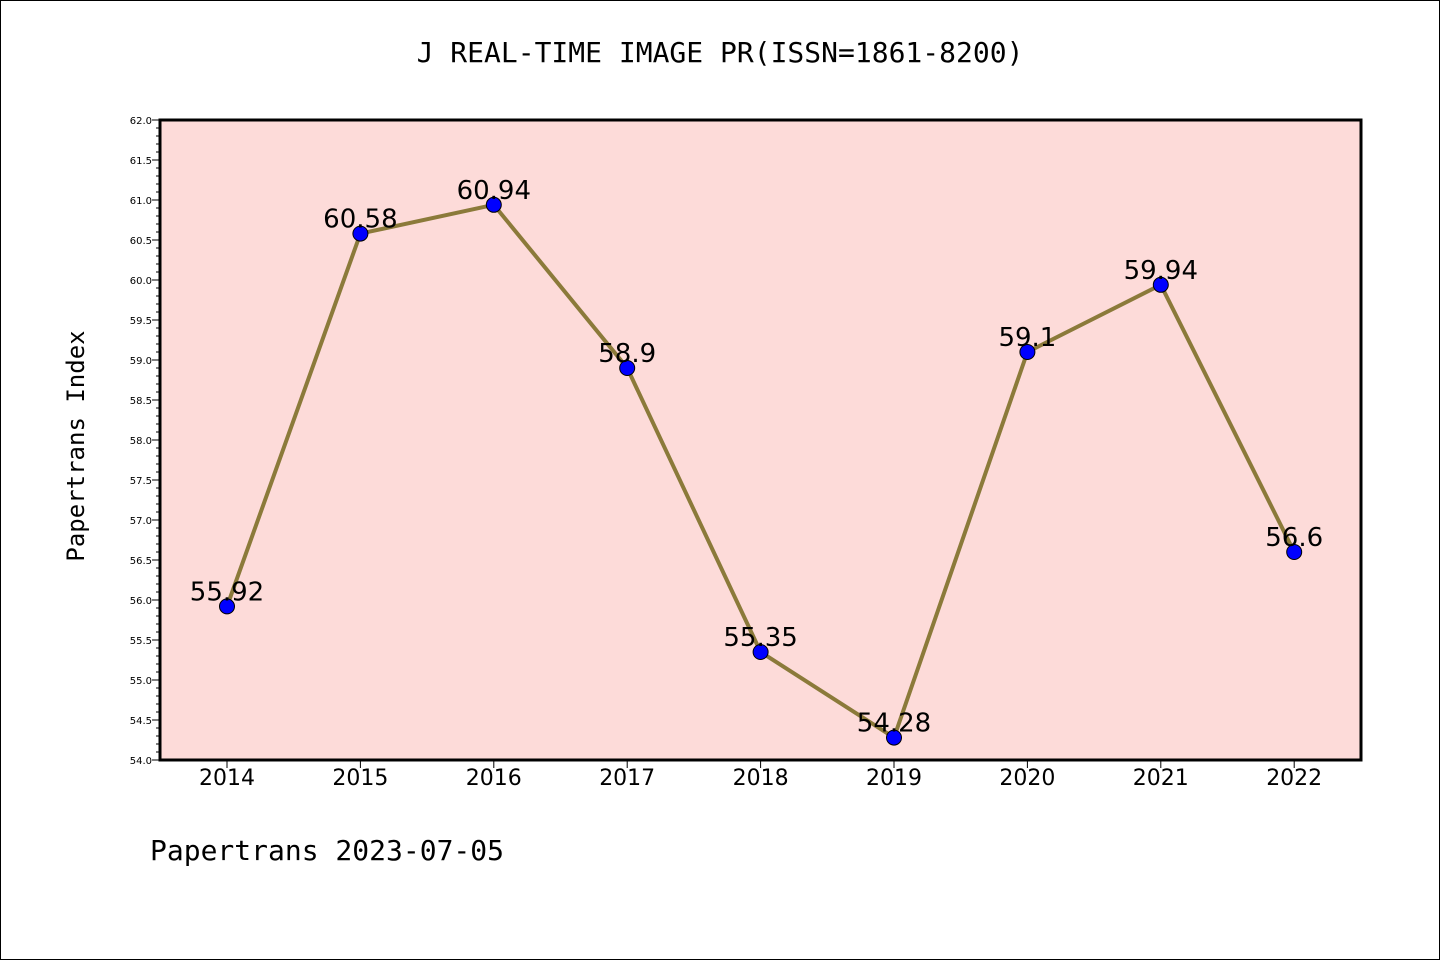  I want to click on x-tick-label: 2021, so click(1161, 778).